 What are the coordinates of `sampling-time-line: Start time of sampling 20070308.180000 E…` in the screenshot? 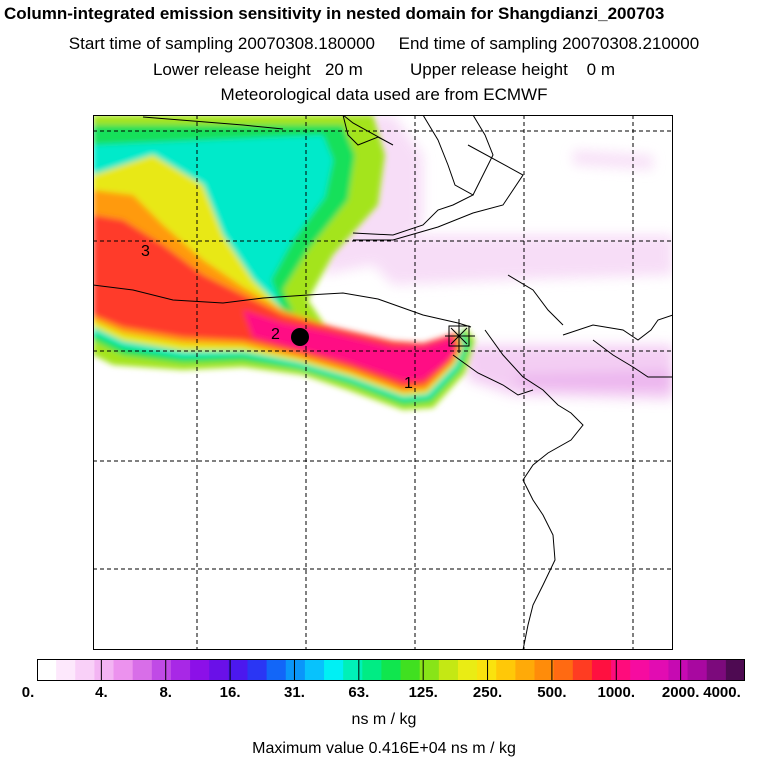 It's located at (384, 43).